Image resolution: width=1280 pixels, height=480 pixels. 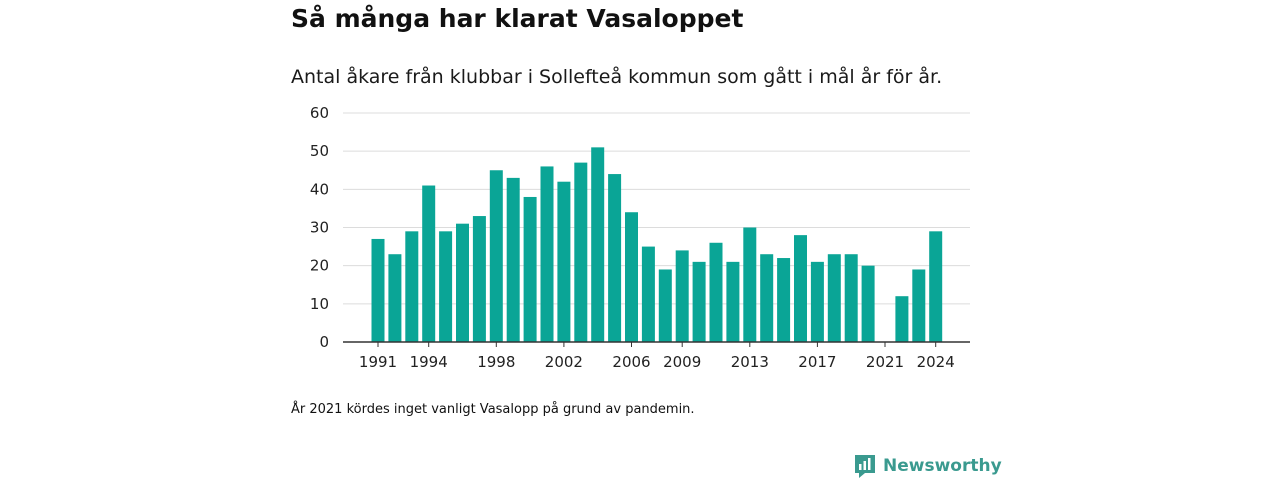 What do you see at coordinates (919, 305) in the screenshot?
I see `bar-2023` at bounding box center [919, 305].